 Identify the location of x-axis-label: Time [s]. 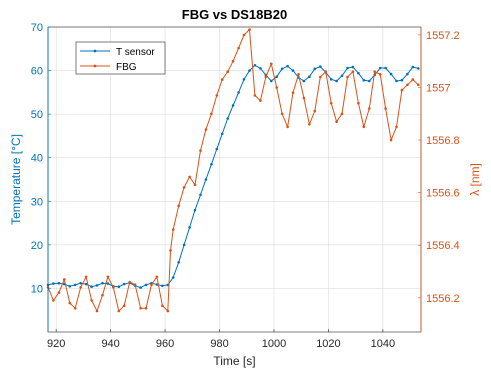
(234, 361).